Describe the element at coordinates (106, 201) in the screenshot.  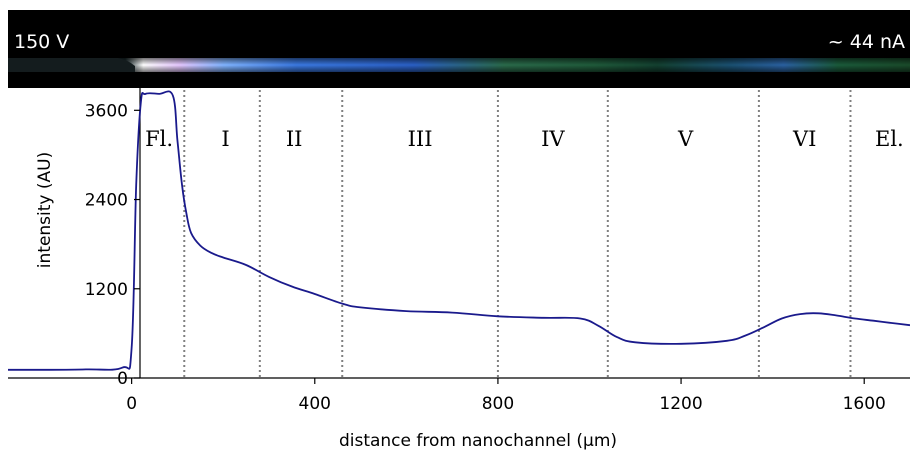
I see `y-tick-label-2400: 2400` at that location.